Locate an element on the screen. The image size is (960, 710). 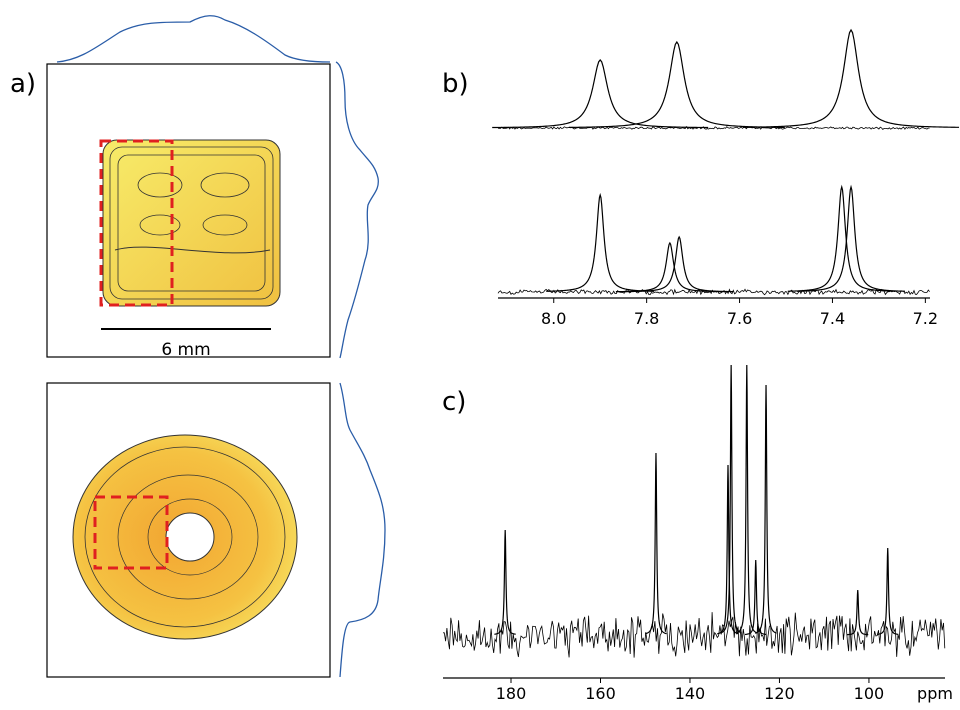
x-tick-label: 7.4 is located at coordinates (832, 318).